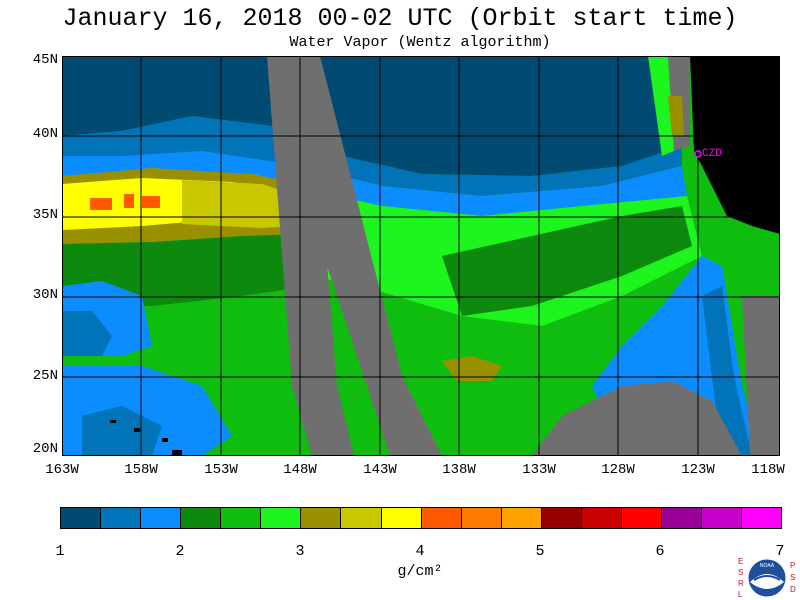  I want to click on lon-label-163w: 163W, so click(62, 470).